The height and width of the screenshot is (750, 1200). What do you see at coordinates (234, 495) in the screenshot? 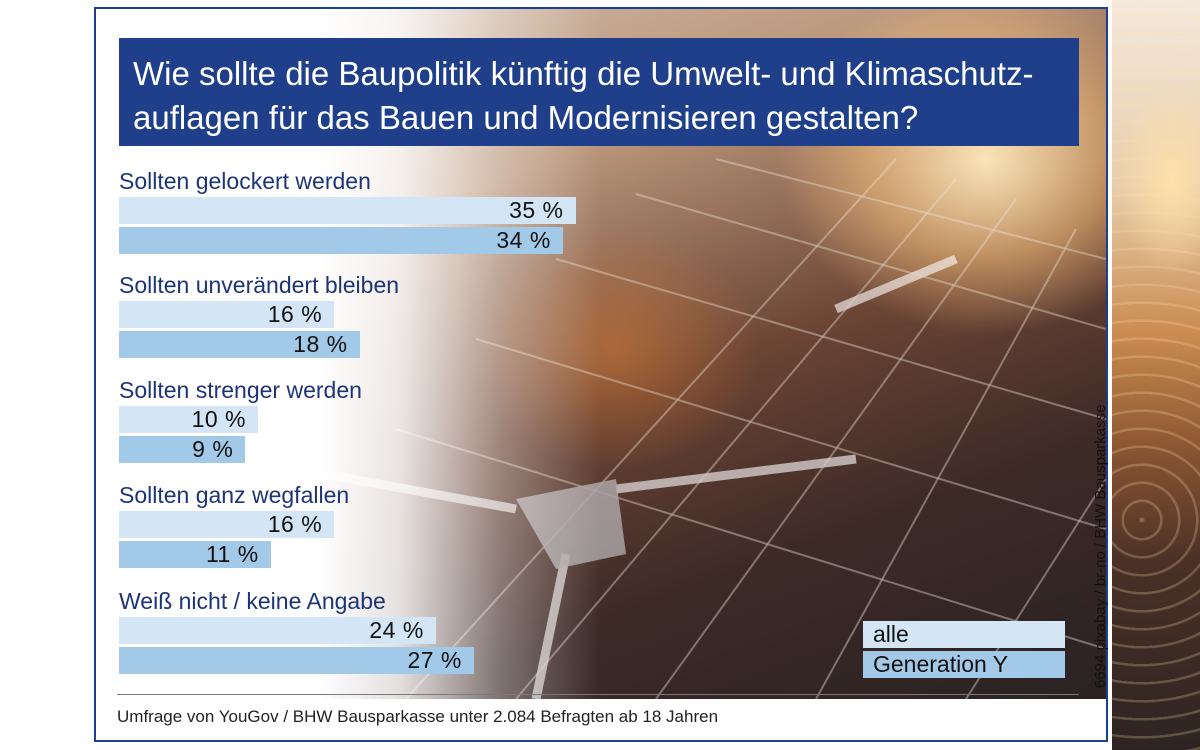
I see `category-label: Sollten ganz wegfallen` at bounding box center [234, 495].